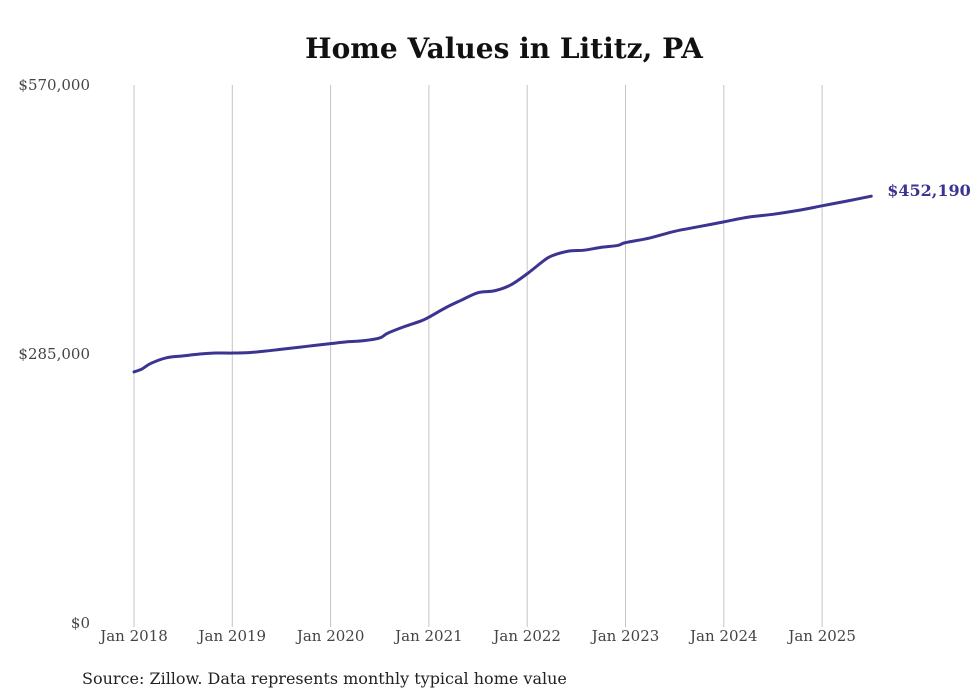 The height and width of the screenshot is (699, 980). Describe the element at coordinates (625, 636) in the screenshot. I see `x-tick-label: Jan 2023` at that location.